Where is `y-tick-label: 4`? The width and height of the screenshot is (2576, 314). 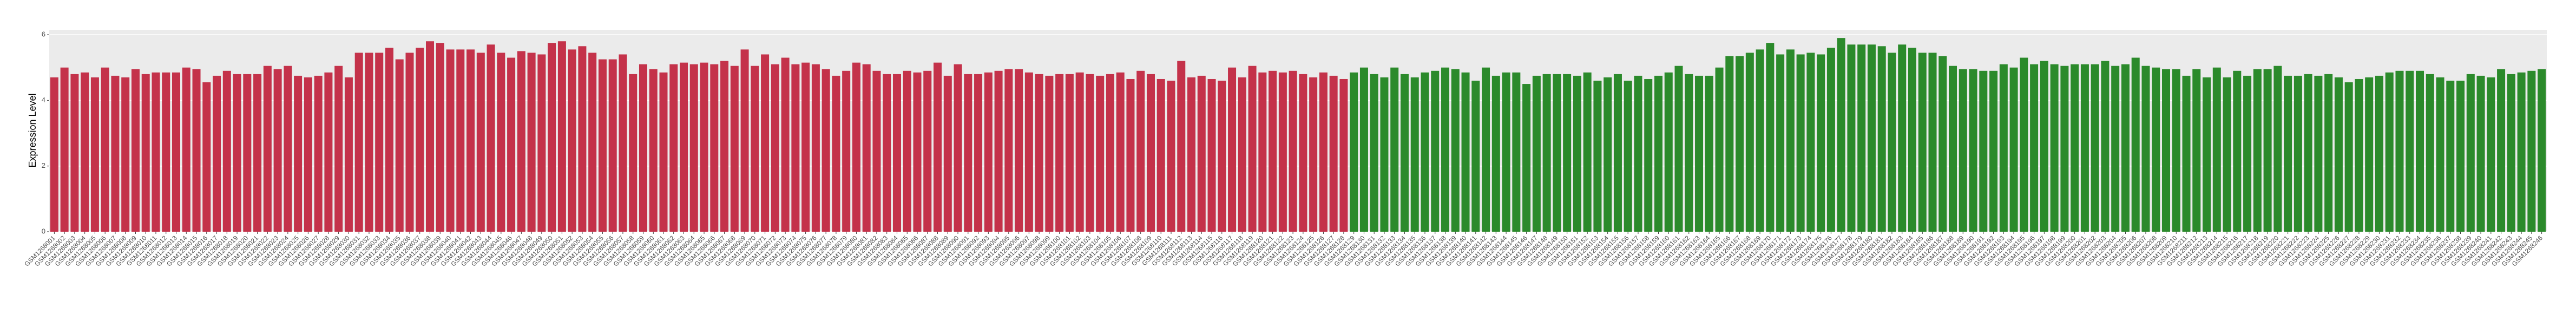 y-tick-label: 4 is located at coordinates (43, 100).